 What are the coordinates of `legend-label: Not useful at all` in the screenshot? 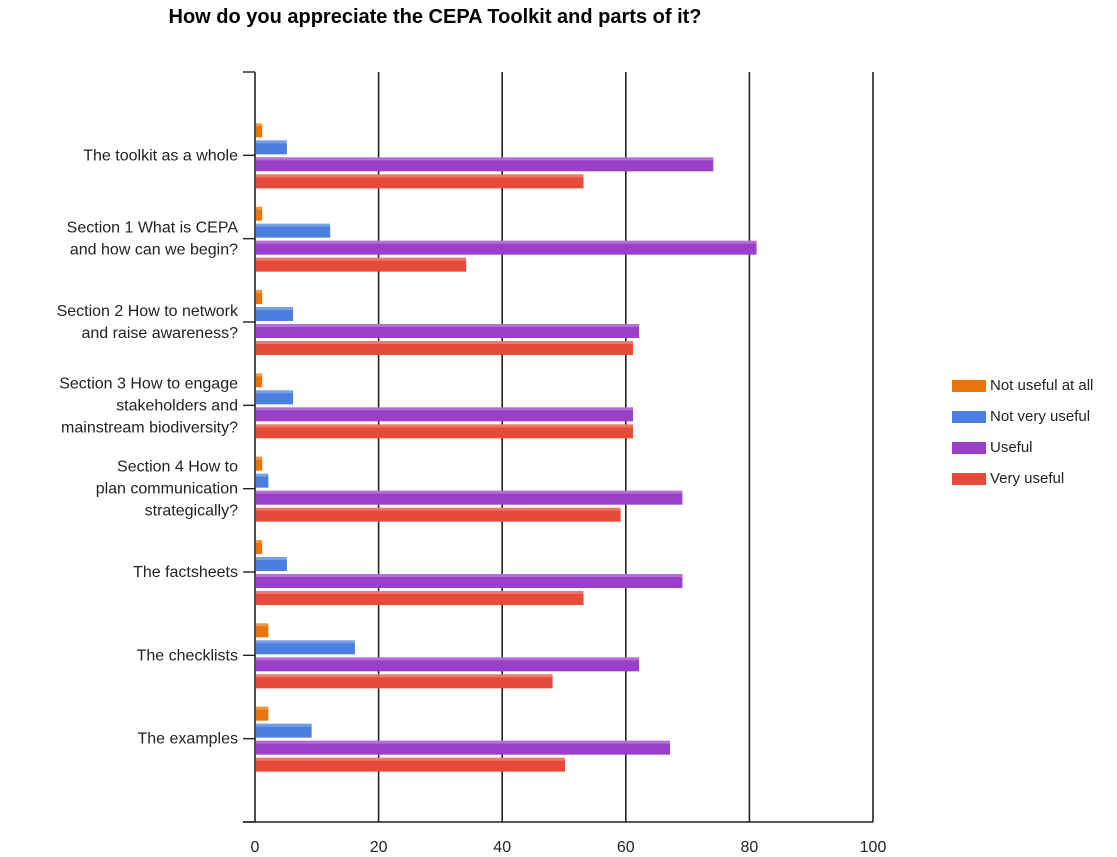 It's located at (1042, 385).